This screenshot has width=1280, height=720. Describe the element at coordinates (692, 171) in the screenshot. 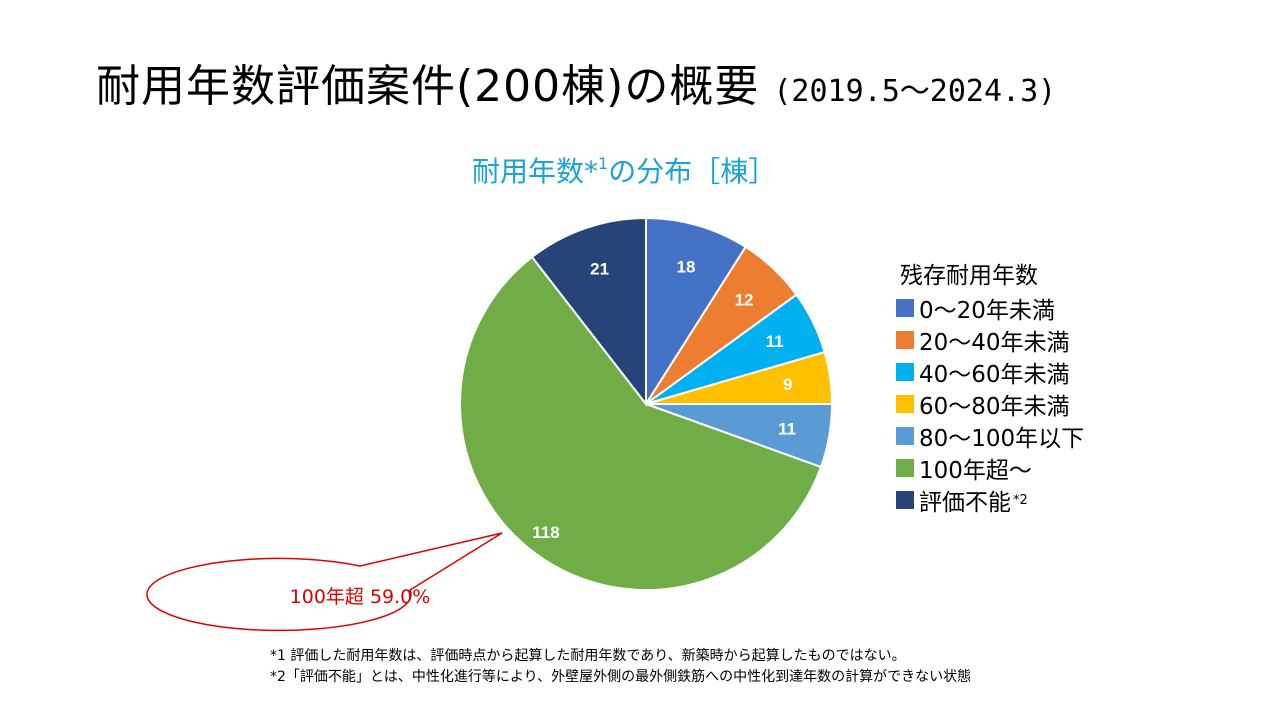

I see `chart-title-rest: の分布［棟］` at that location.